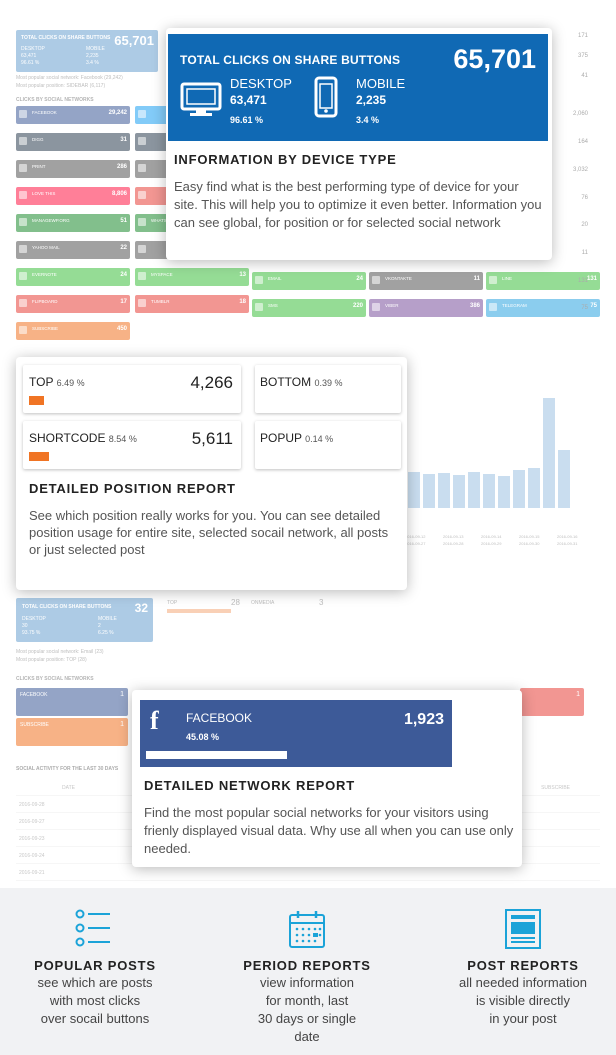  Describe the element at coordinates (426, 281) in the screenshot. I see `bg-network-tile: VKONTAKTE 11` at that location.